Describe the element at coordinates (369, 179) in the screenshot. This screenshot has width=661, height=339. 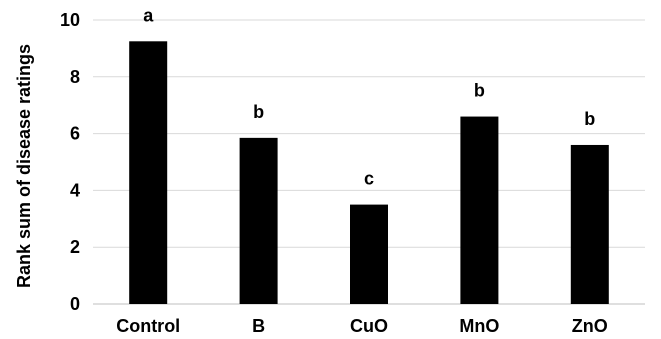
I see `significance-letter: c` at that location.